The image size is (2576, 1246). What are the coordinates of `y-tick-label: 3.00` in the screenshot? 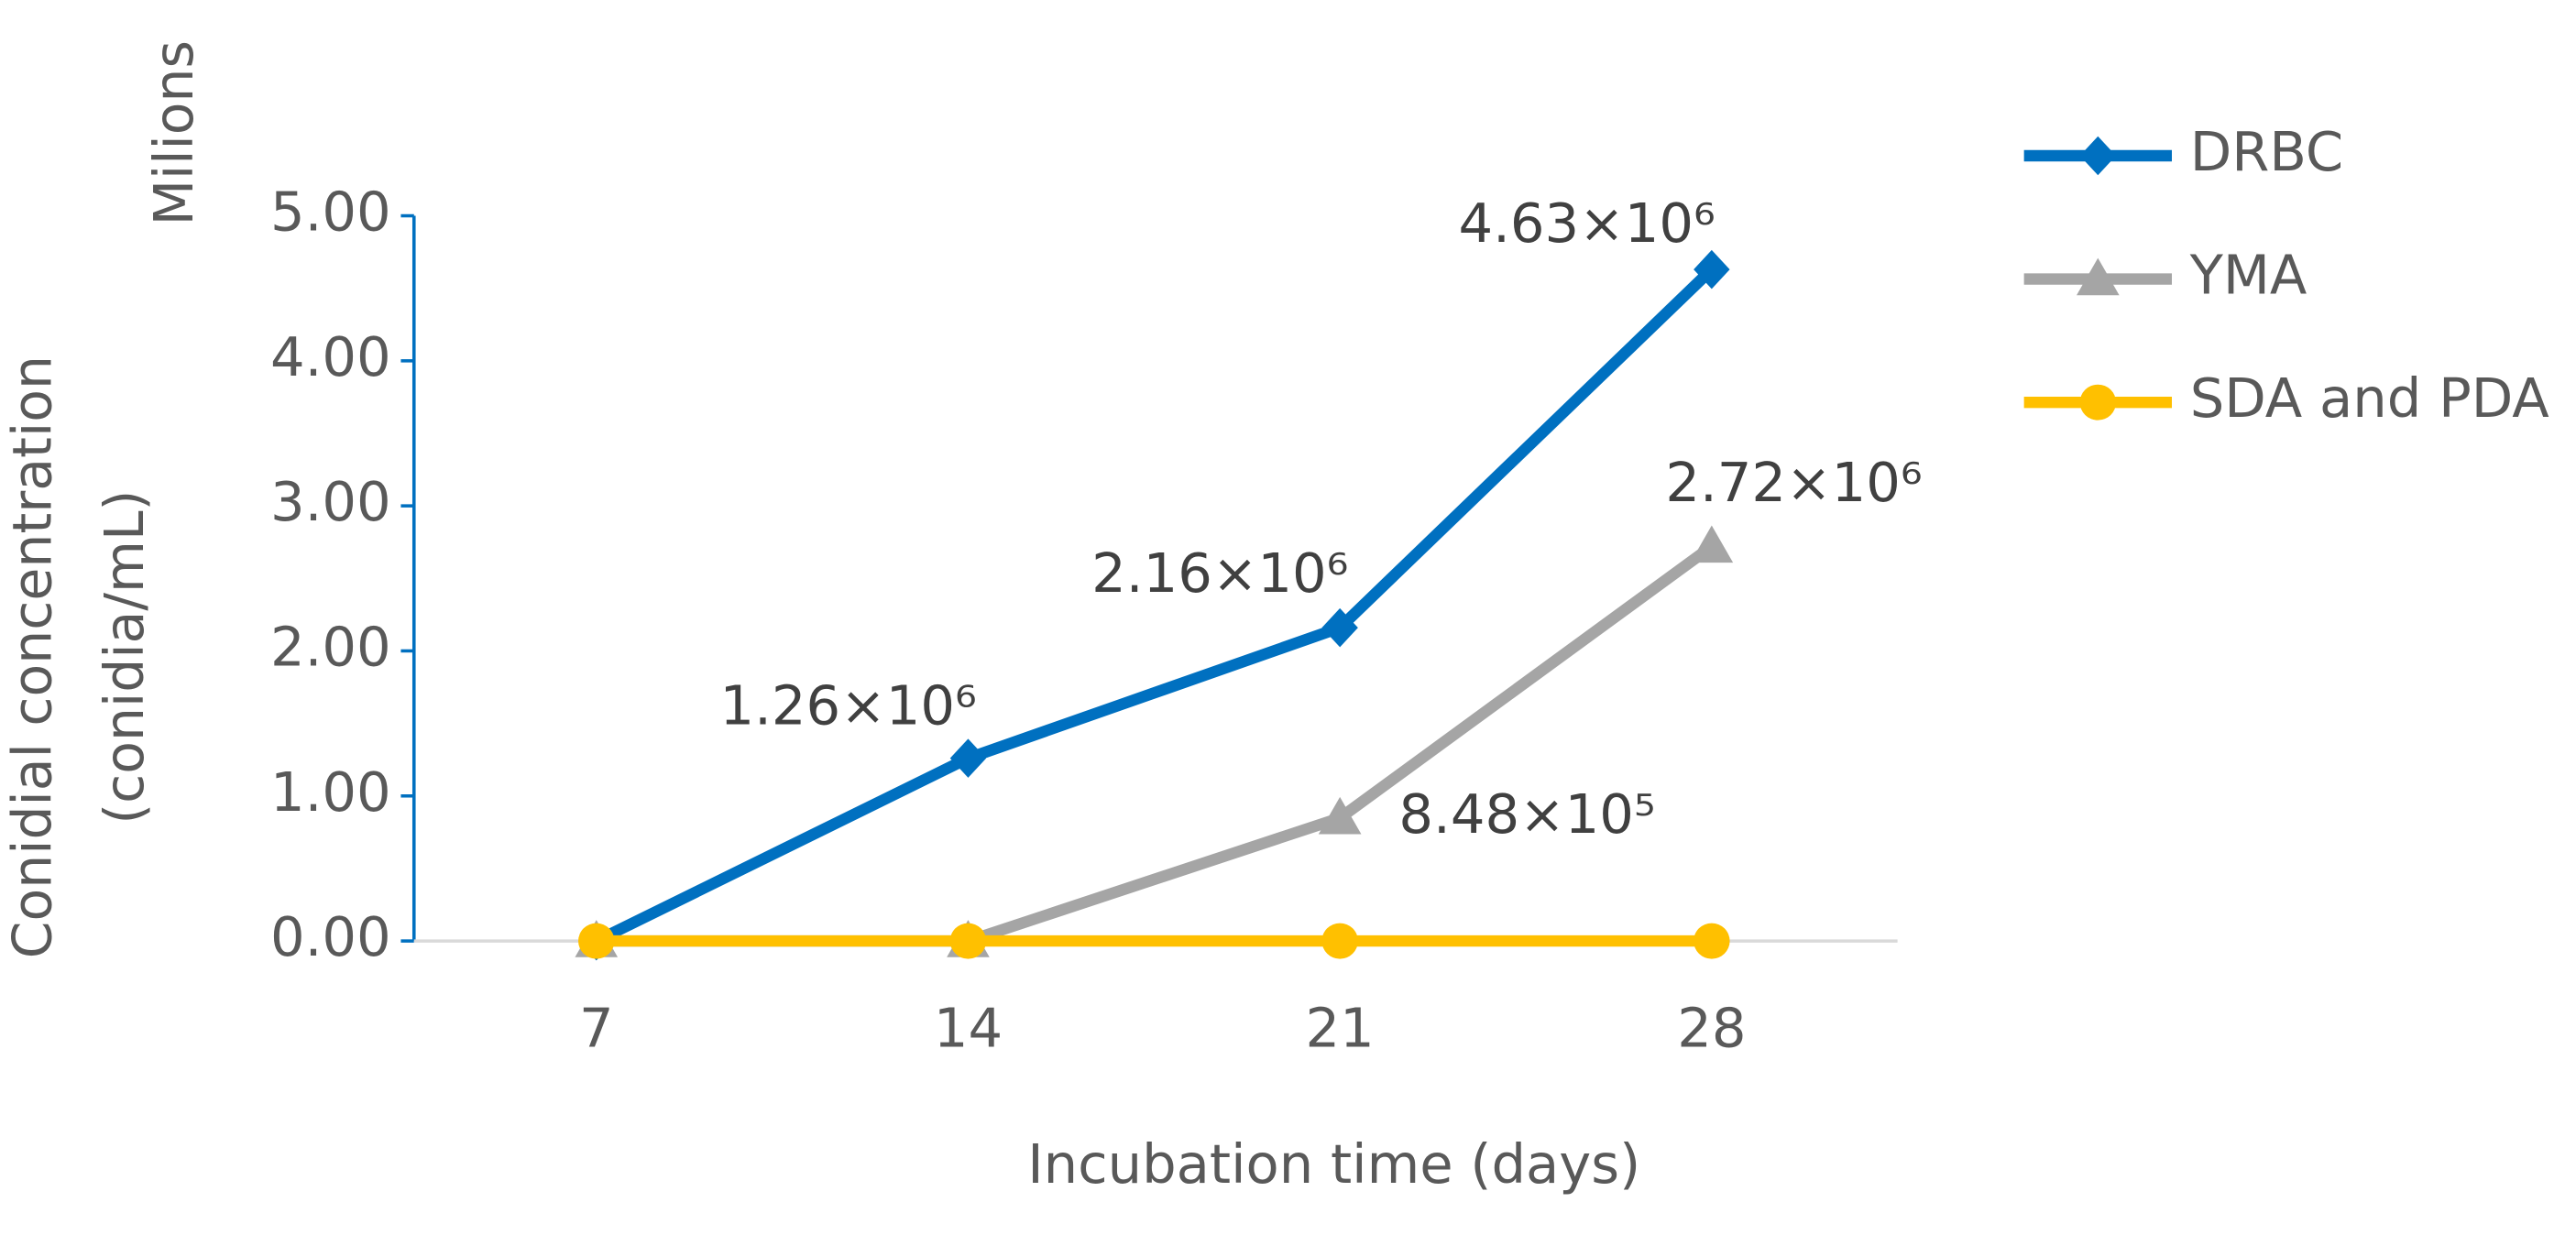 It's located at (330, 501).